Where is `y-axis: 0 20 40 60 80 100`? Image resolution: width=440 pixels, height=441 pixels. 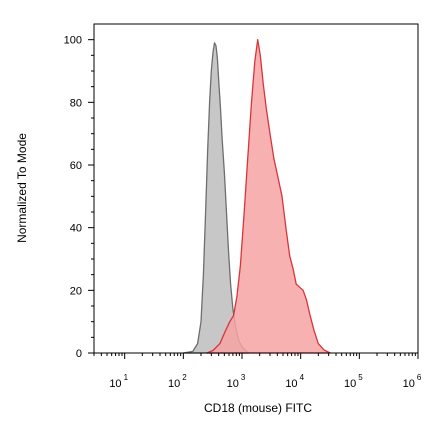
y-axis: 0 20 40 60 80 100 is located at coordinates (79, 197).